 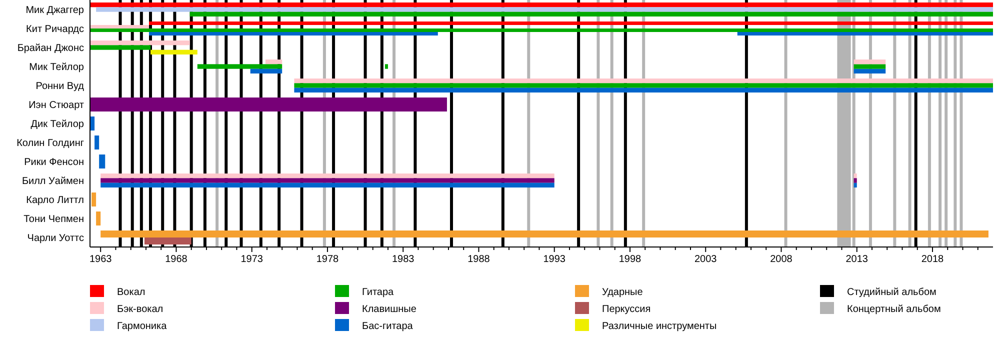 What do you see at coordinates (378, 292) in the screenshot?
I see `legend-label: Гитара` at bounding box center [378, 292].